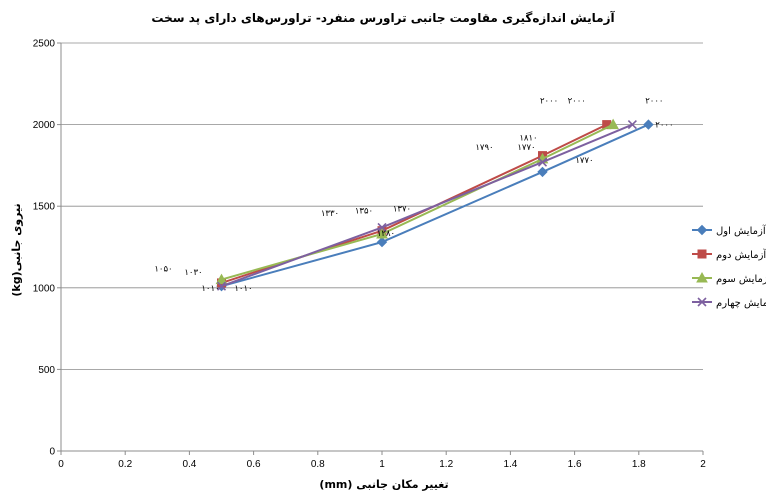  Describe the element at coordinates (330, 214) in the screenshot. I see `data-label: ۱۳۳۰` at that location.